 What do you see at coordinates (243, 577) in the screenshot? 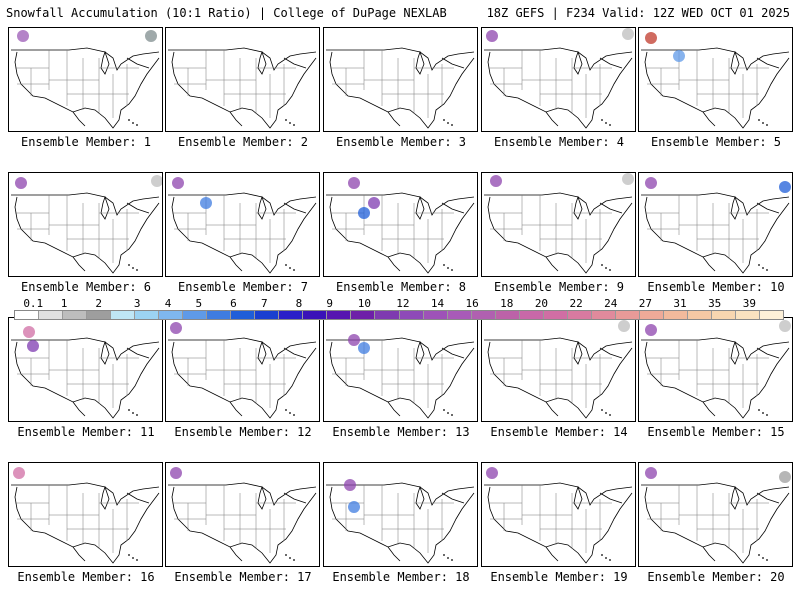
I see `ensemble-member-label: Ensemble Member: 17` at bounding box center [243, 577].